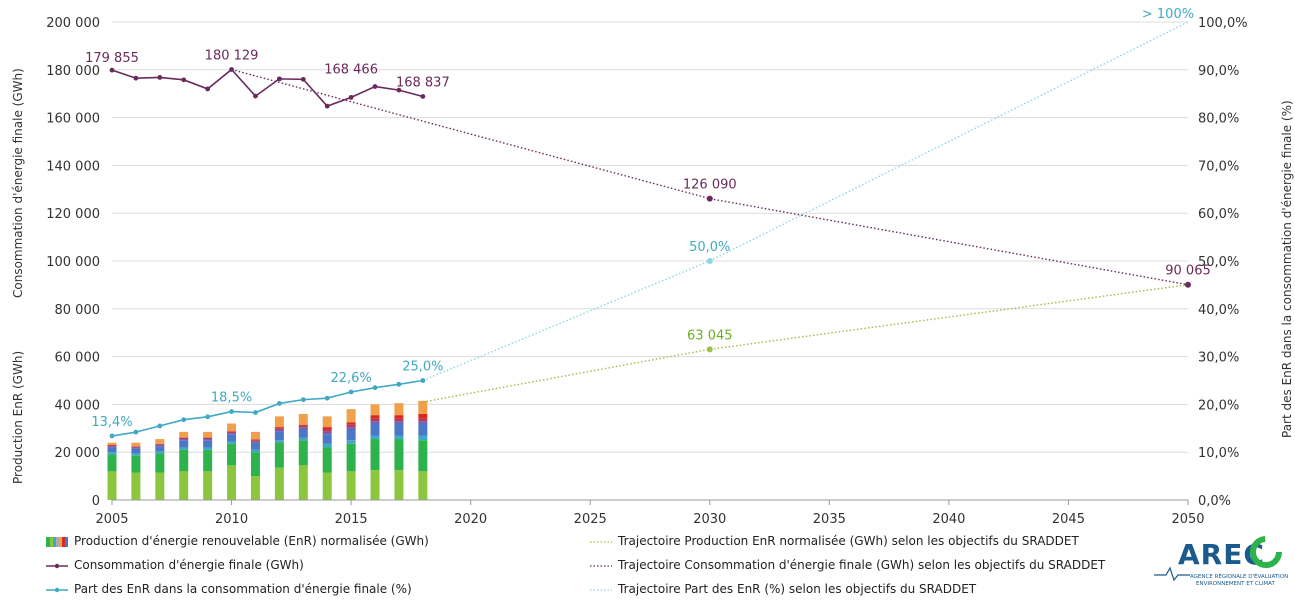 This screenshot has height=600, width=1295. What do you see at coordinates (1218, 262) in the screenshot?
I see `y-right-tick-label: 50,0%` at bounding box center [1218, 262].